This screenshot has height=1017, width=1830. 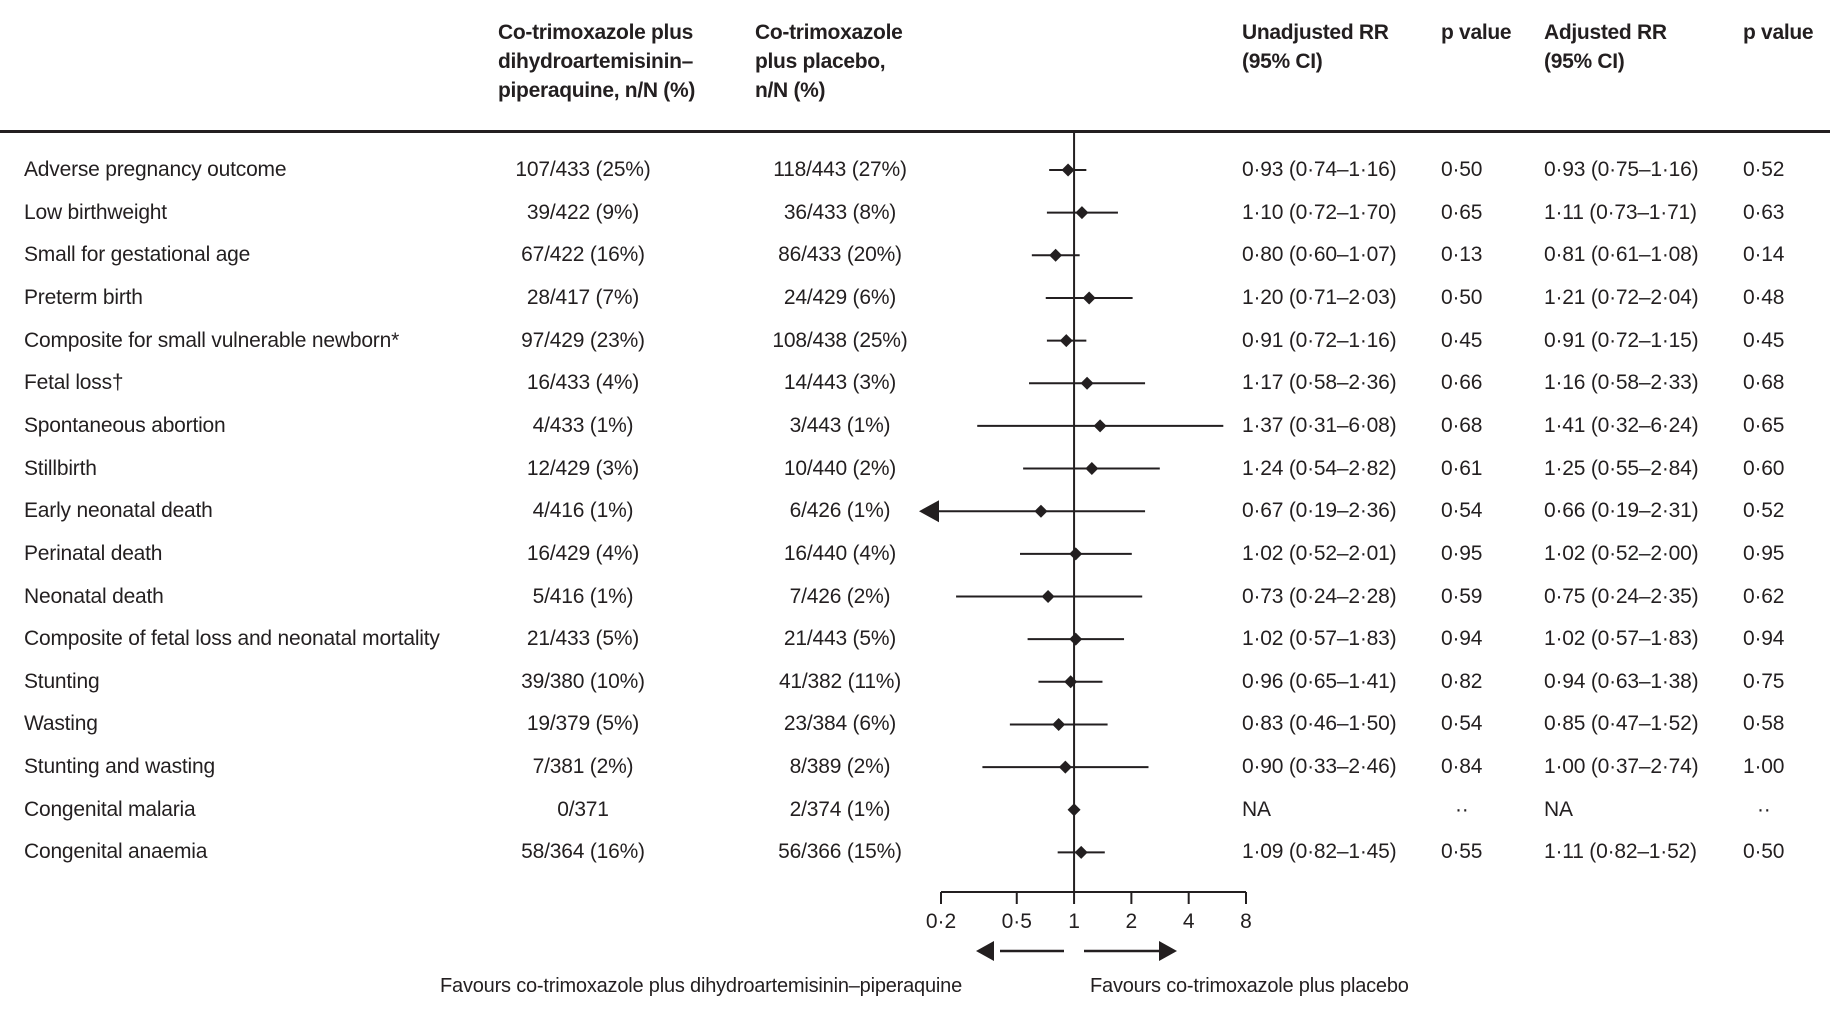 What do you see at coordinates (119, 767) in the screenshot?
I see `row-label: Stunting and wasting` at bounding box center [119, 767].